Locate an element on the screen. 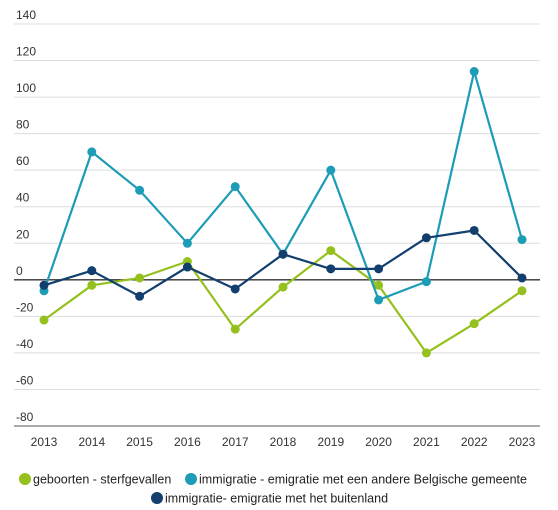 This screenshot has width=558, height=510. y-tick-label: -80 is located at coordinates (25, 417).